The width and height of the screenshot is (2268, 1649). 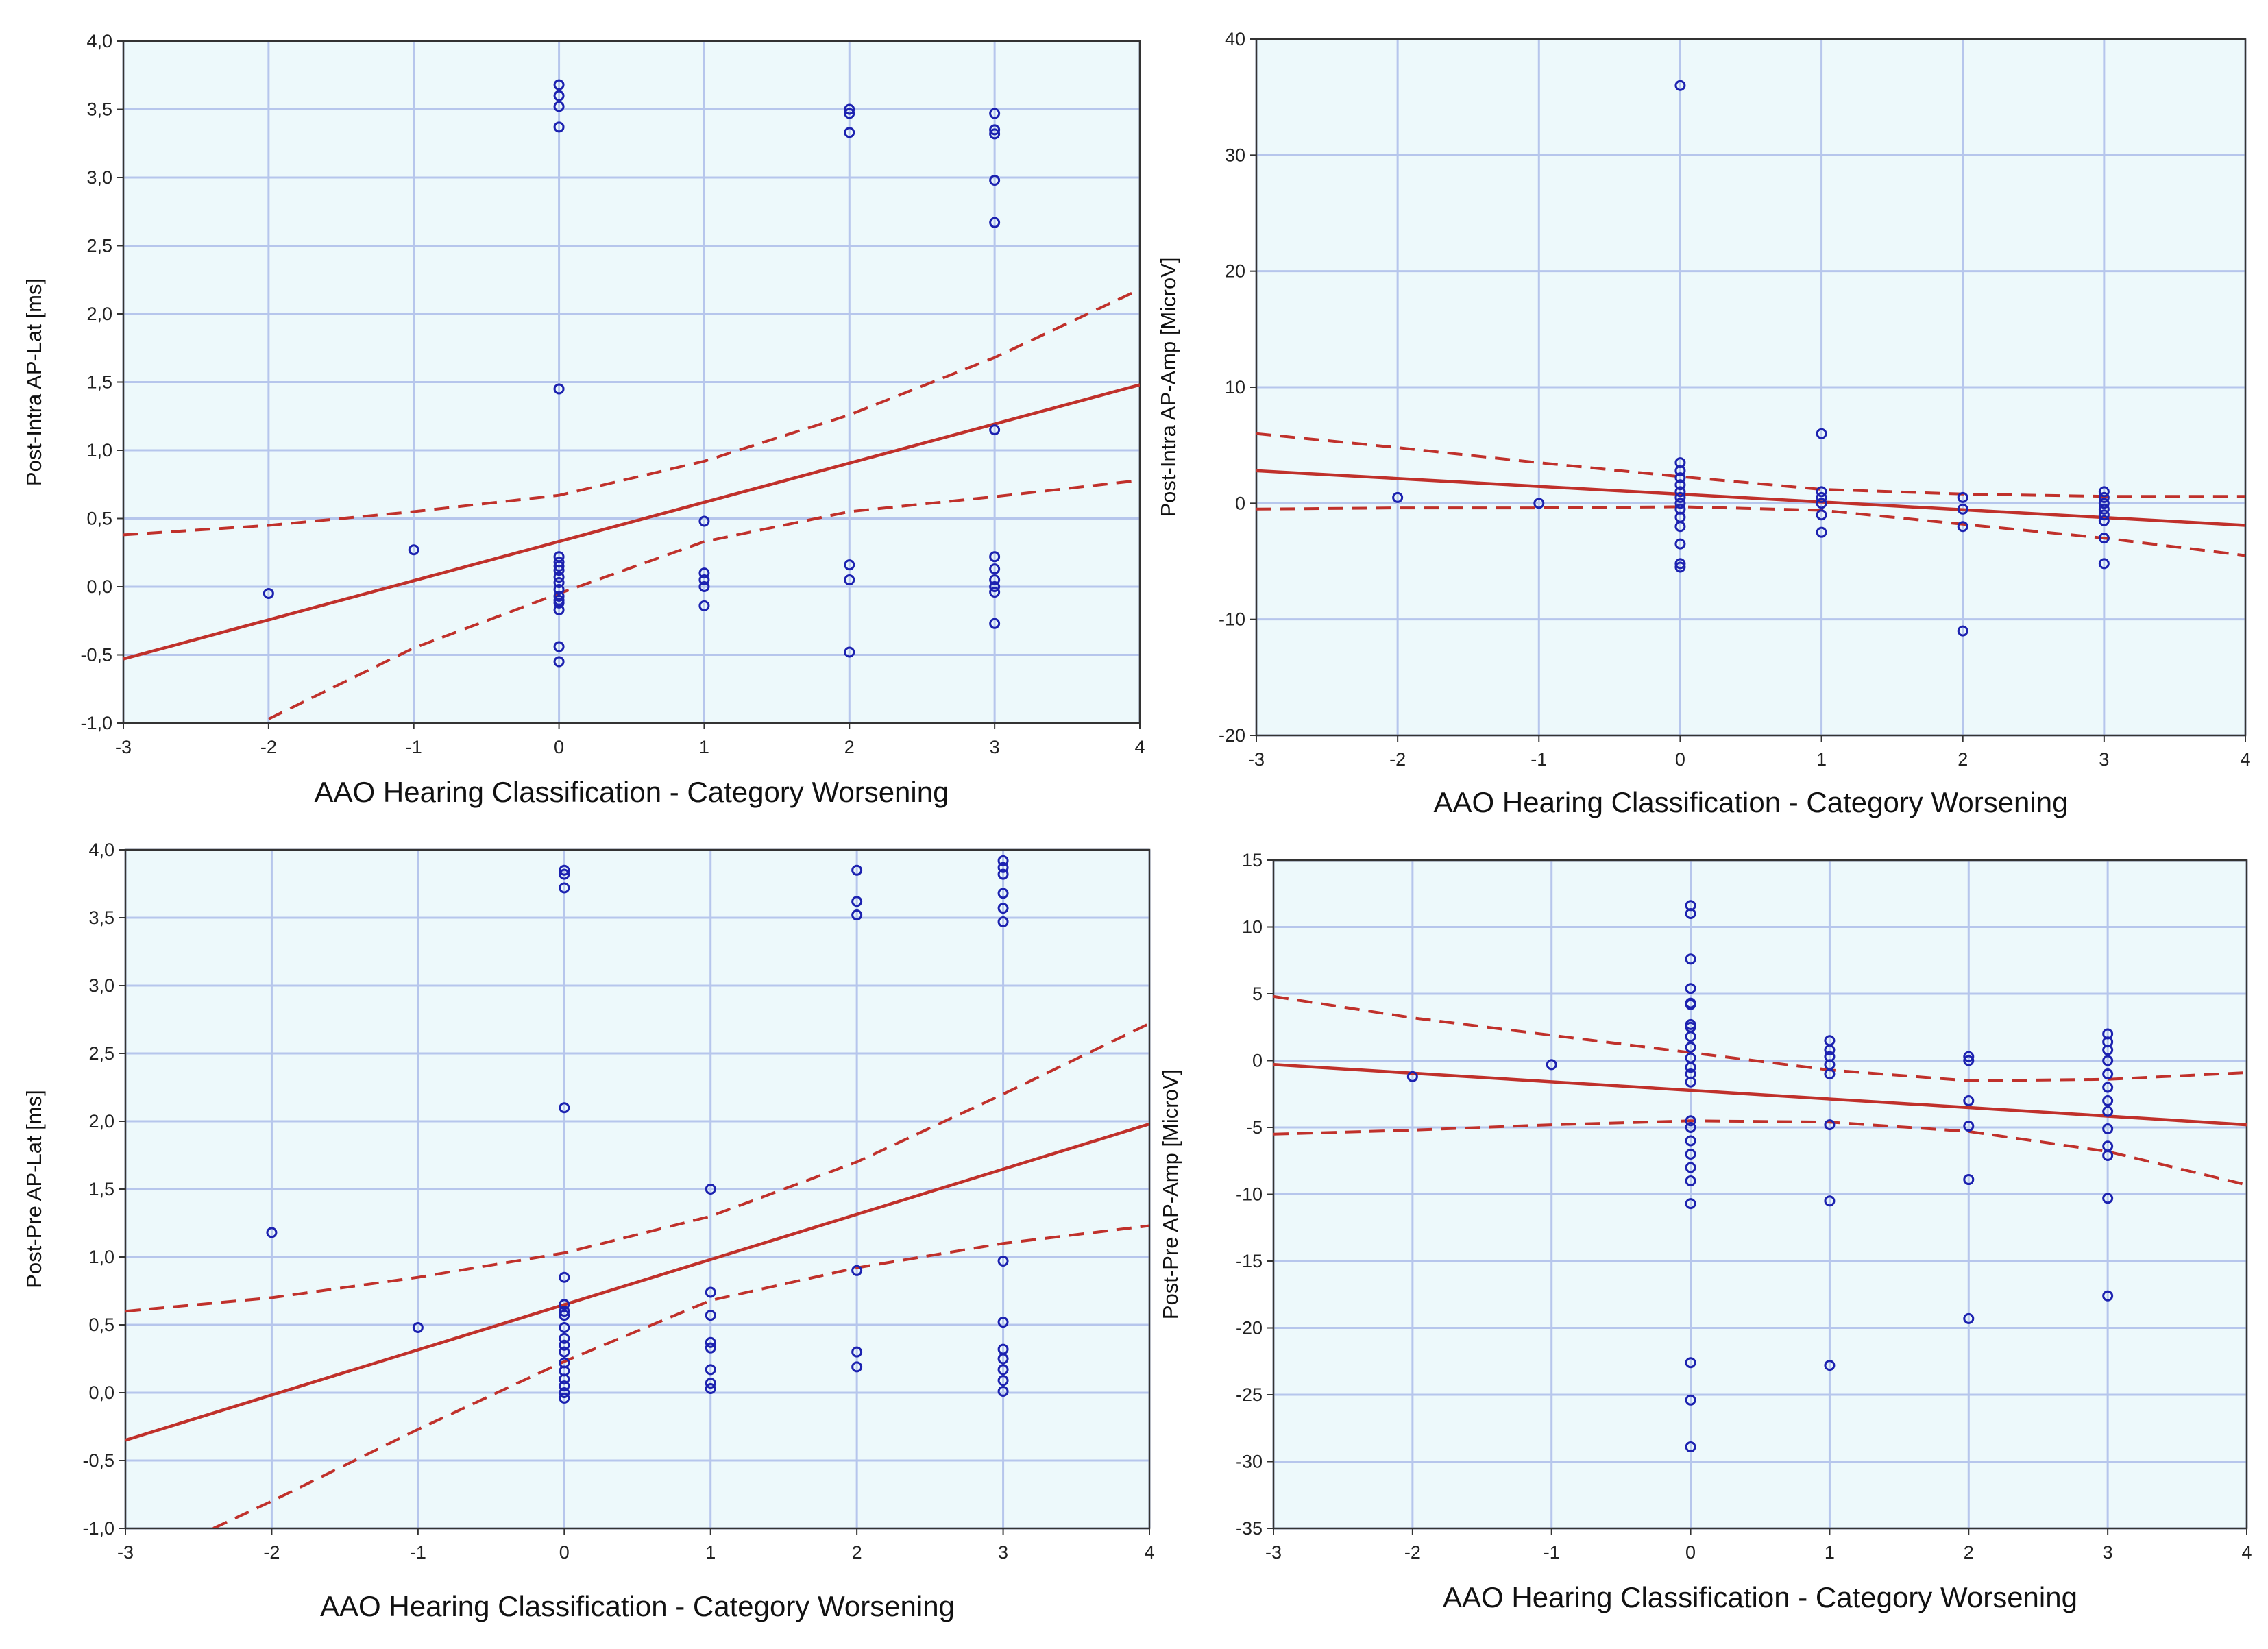 What do you see at coordinates (101, 1325) in the screenshot?
I see `y-tick-label: 0,5` at bounding box center [101, 1325].